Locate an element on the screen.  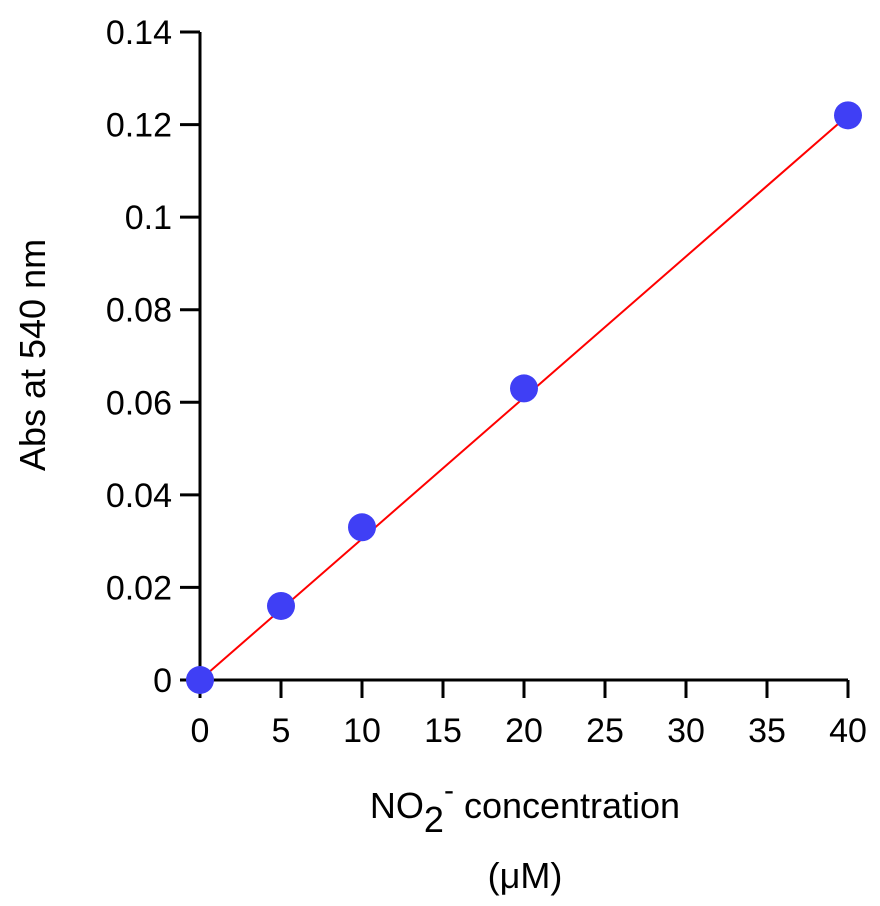
x-axis-title-main: NO is located at coordinates (397, 805).